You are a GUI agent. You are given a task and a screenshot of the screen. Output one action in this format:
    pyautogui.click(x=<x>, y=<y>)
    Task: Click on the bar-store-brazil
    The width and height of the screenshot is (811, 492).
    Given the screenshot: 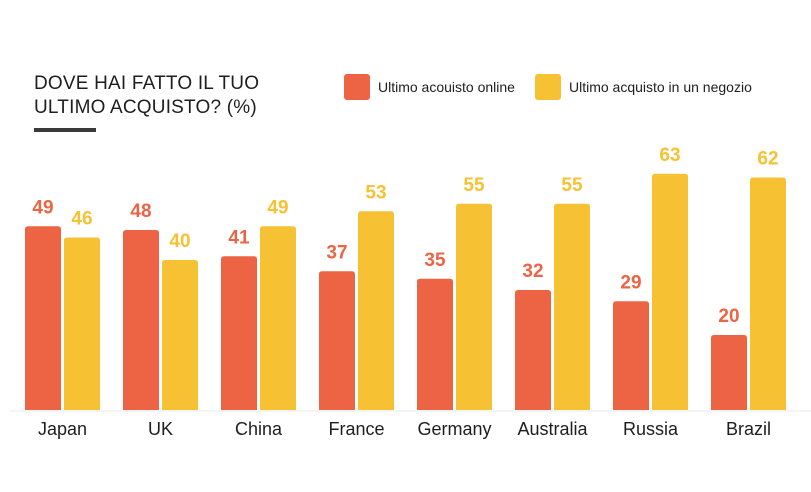 What is the action you would take?
    pyautogui.click(x=768, y=293)
    